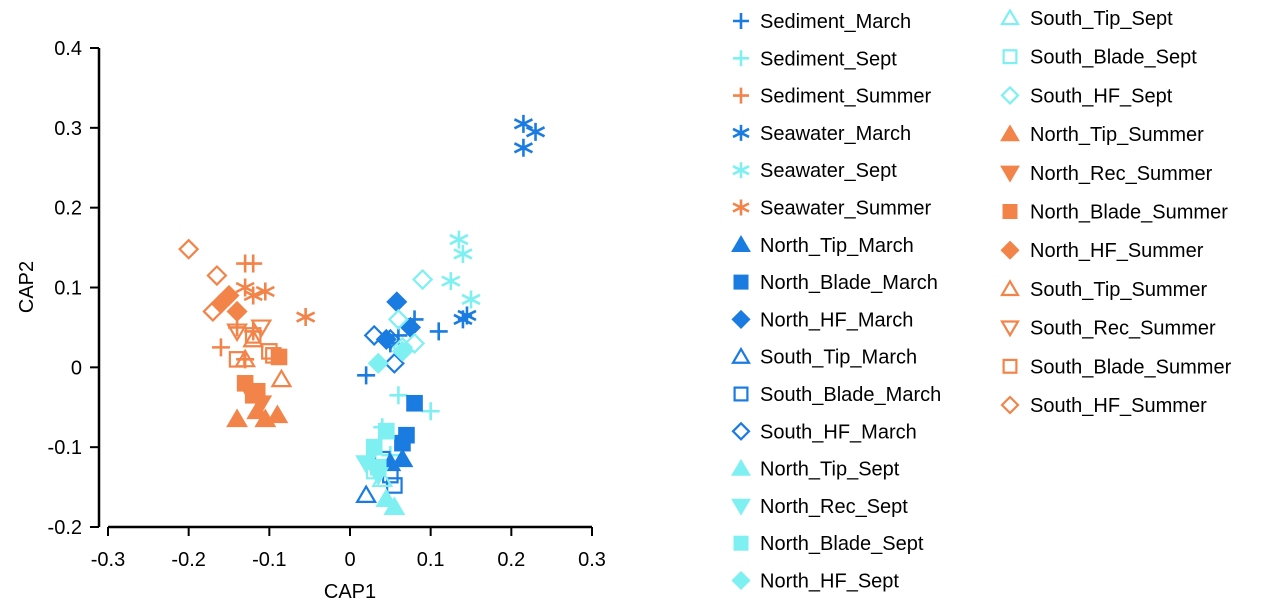 Image resolution: width=1282 pixels, height=603 pixels. What do you see at coordinates (511, 560) in the screenshot?
I see `x-tick-label: 0.2` at bounding box center [511, 560].